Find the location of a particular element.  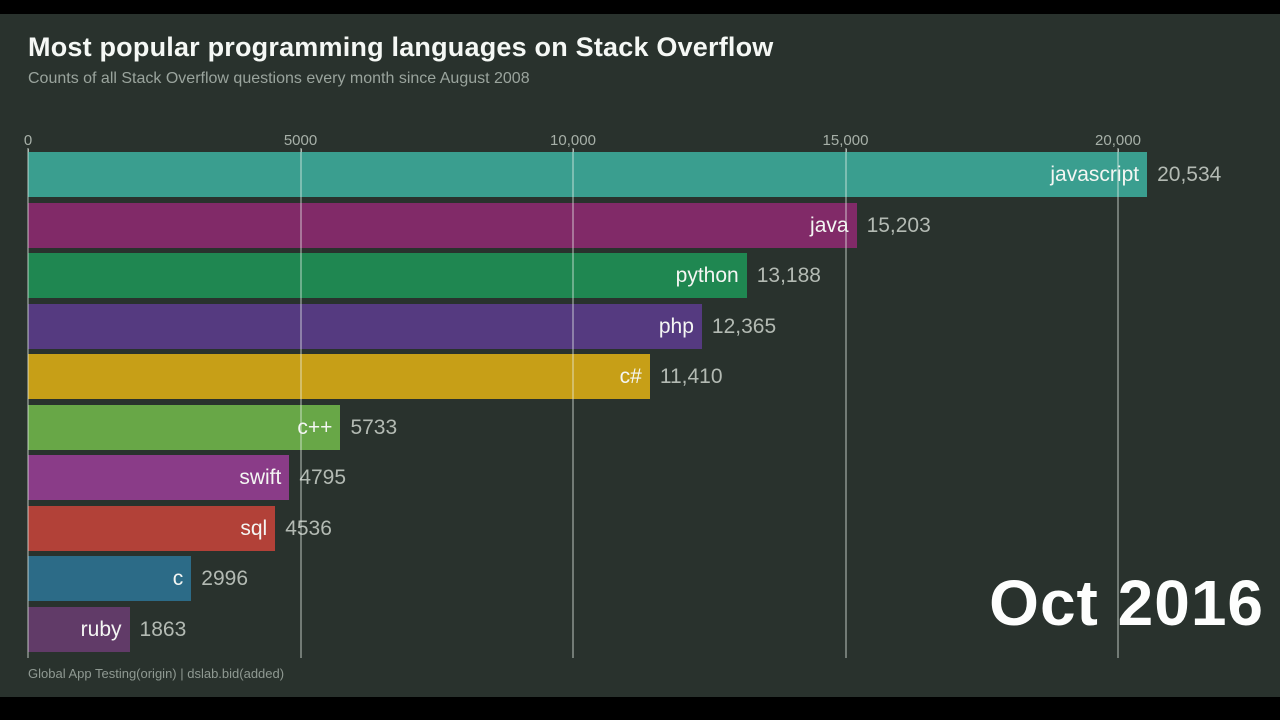

x-tick-label: 0 is located at coordinates (28, 140).